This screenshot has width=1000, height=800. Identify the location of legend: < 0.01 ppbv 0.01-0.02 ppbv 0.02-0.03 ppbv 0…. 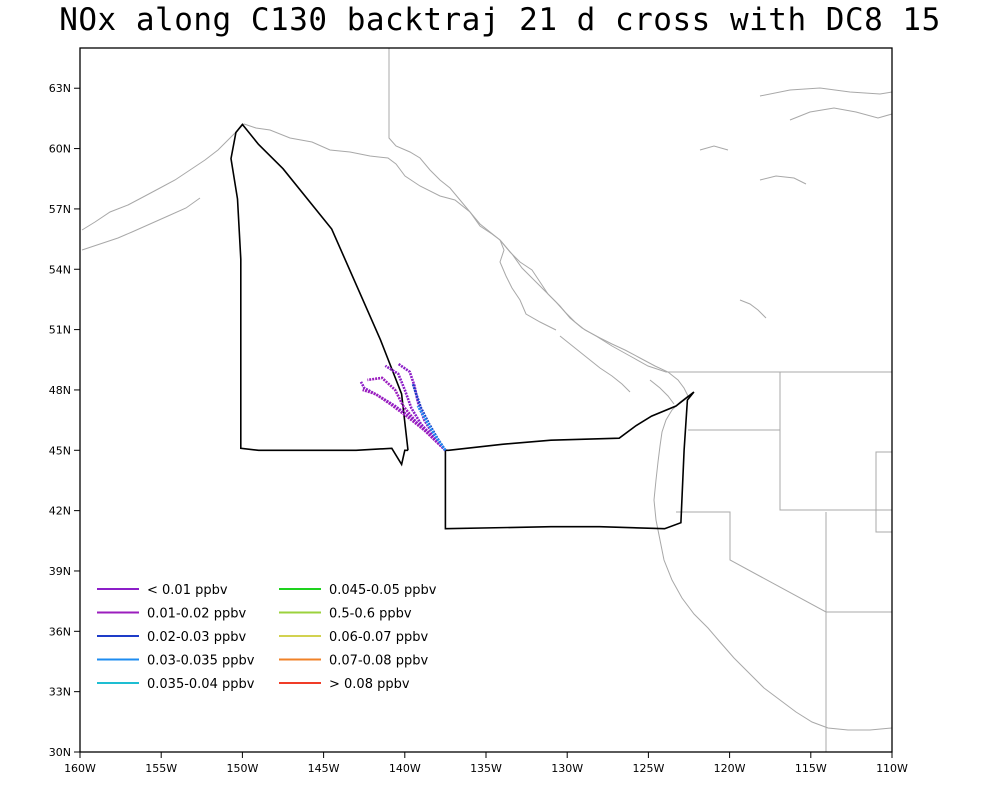
(267, 637).